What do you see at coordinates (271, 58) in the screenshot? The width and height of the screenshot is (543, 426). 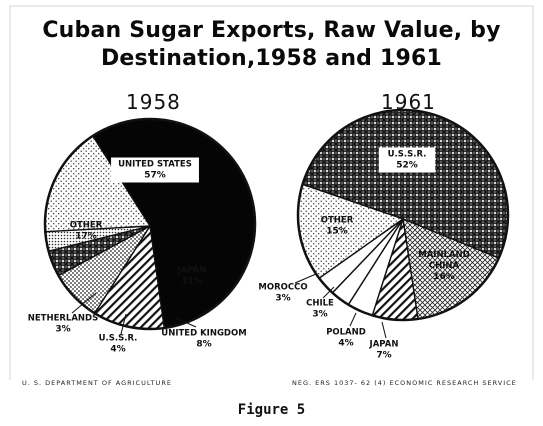 I see `chart-title-line-2: Destination,1958 and 1961` at bounding box center [271, 58].